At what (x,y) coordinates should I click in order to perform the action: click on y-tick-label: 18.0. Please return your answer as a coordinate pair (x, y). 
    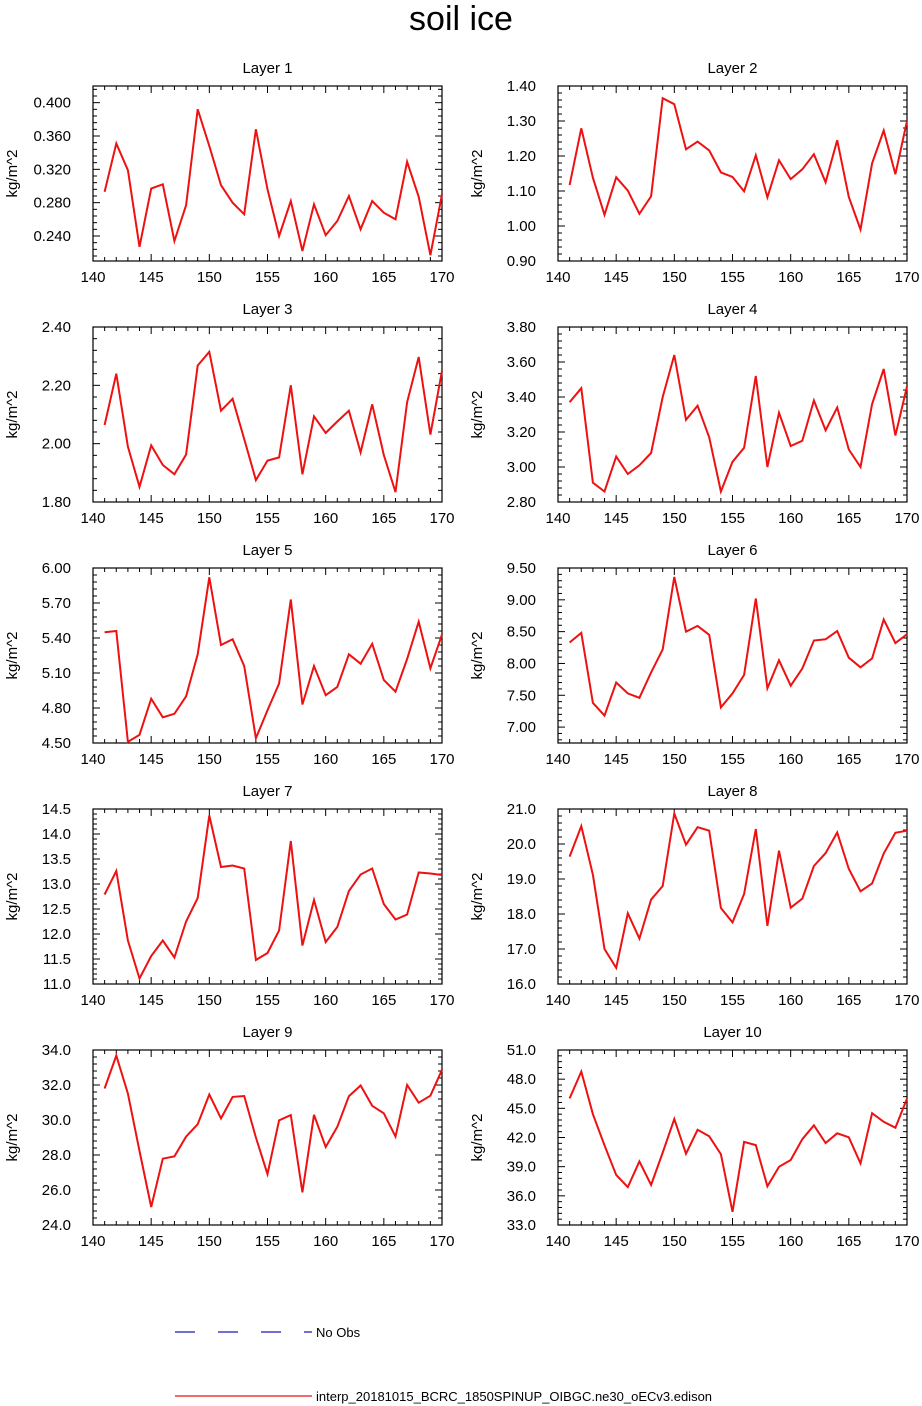
    Looking at the image, I should click on (521, 914).